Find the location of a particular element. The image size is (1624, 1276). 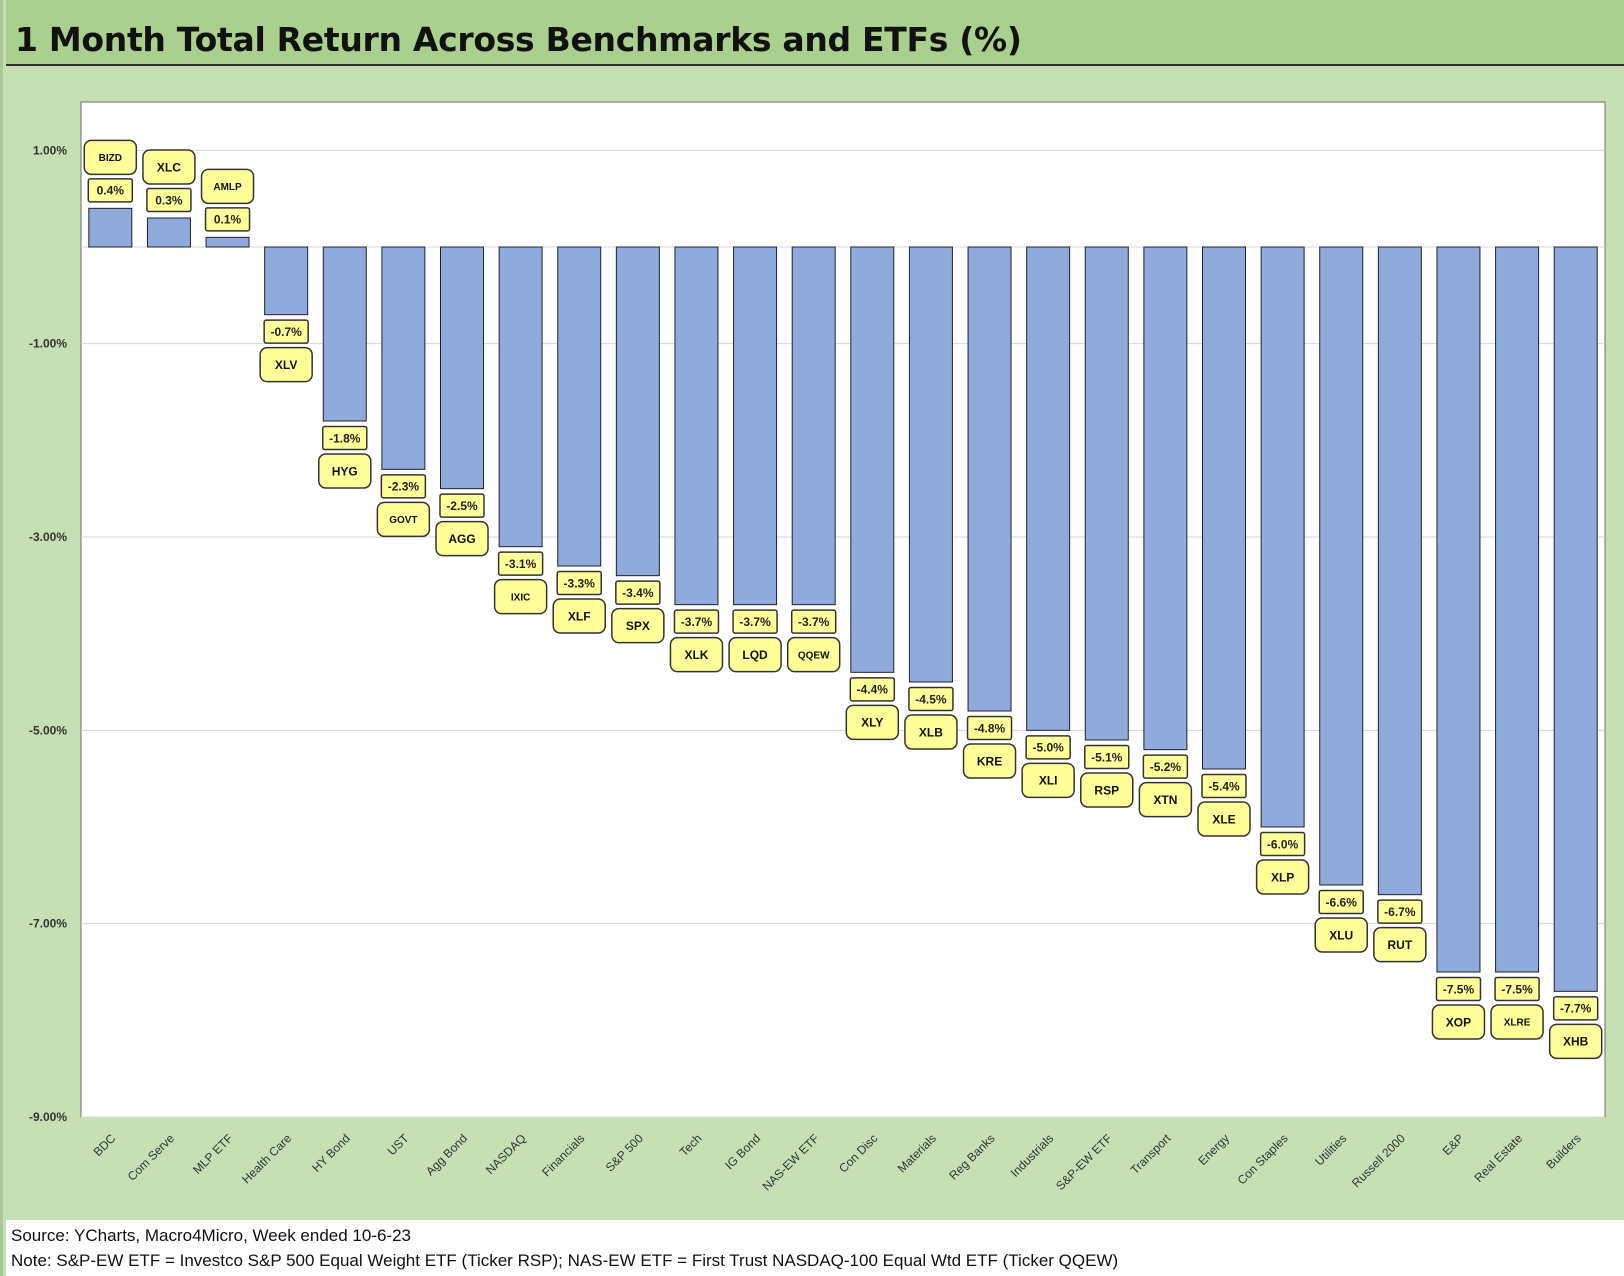

ticker-label: QQEW is located at coordinates (814, 655).